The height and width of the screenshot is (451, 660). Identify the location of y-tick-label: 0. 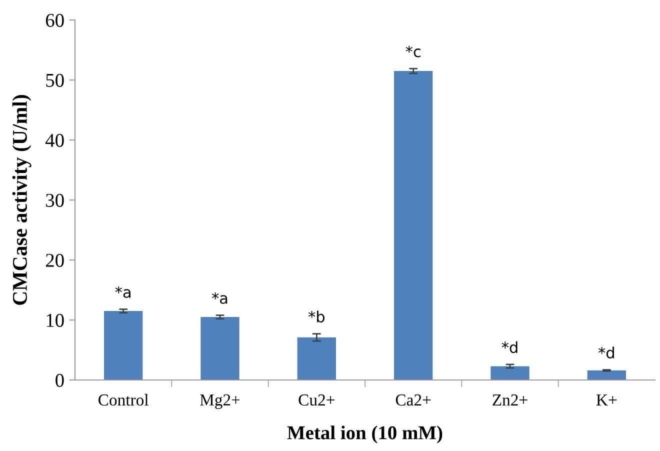
(60, 380).